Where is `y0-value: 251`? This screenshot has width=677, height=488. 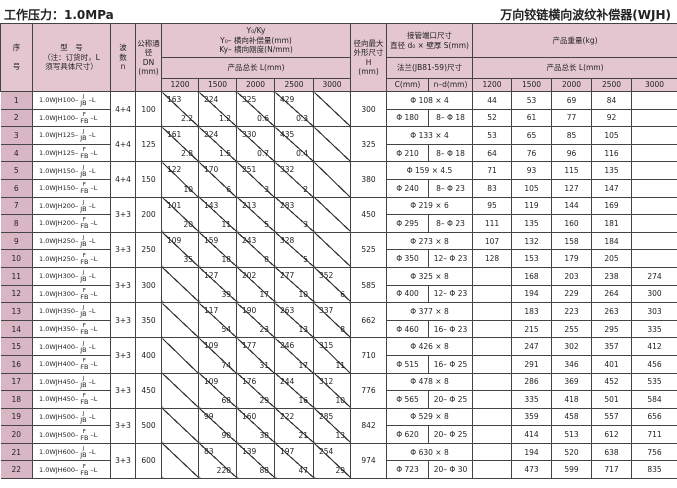 y0-value: 251 is located at coordinates (249, 170).